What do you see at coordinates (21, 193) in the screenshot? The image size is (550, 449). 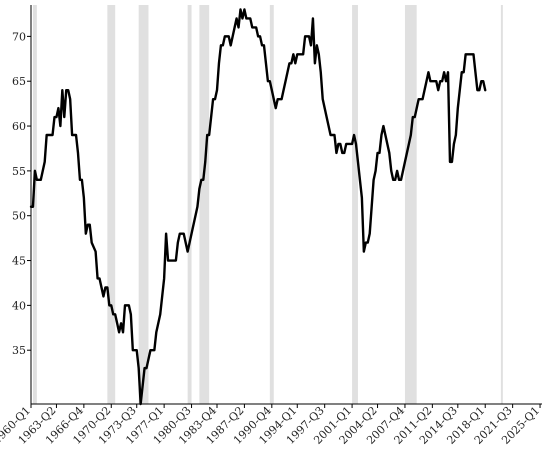 I see `y-axis-ticks: 35 40 45 50 55 60 65 70` at bounding box center [21, 193].